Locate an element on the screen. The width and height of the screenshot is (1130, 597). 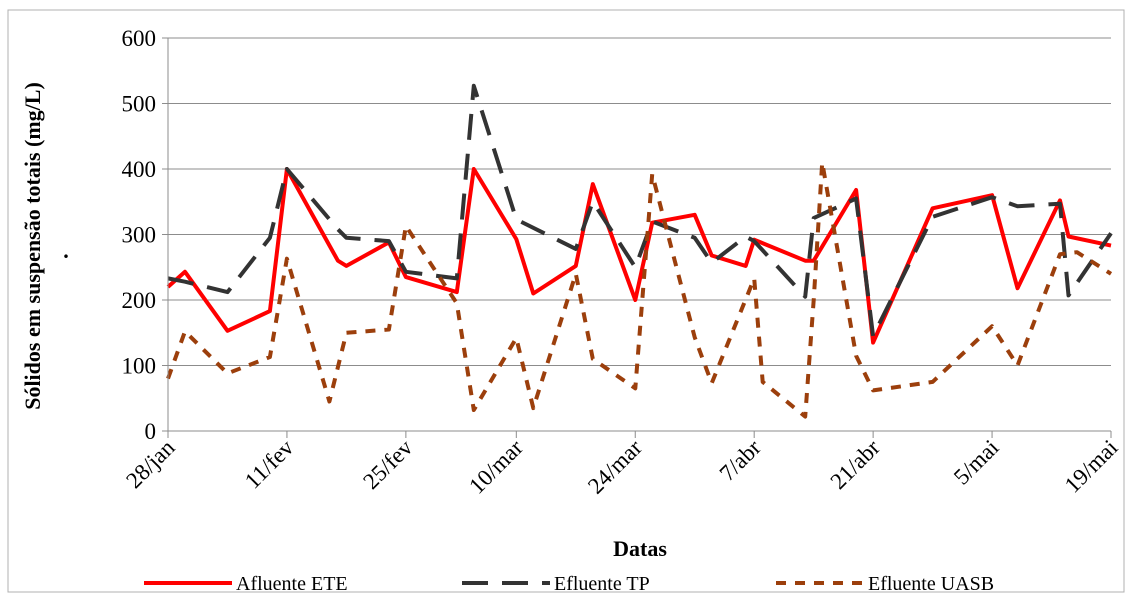
y-tick-label: 600 is located at coordinates (139, 38).